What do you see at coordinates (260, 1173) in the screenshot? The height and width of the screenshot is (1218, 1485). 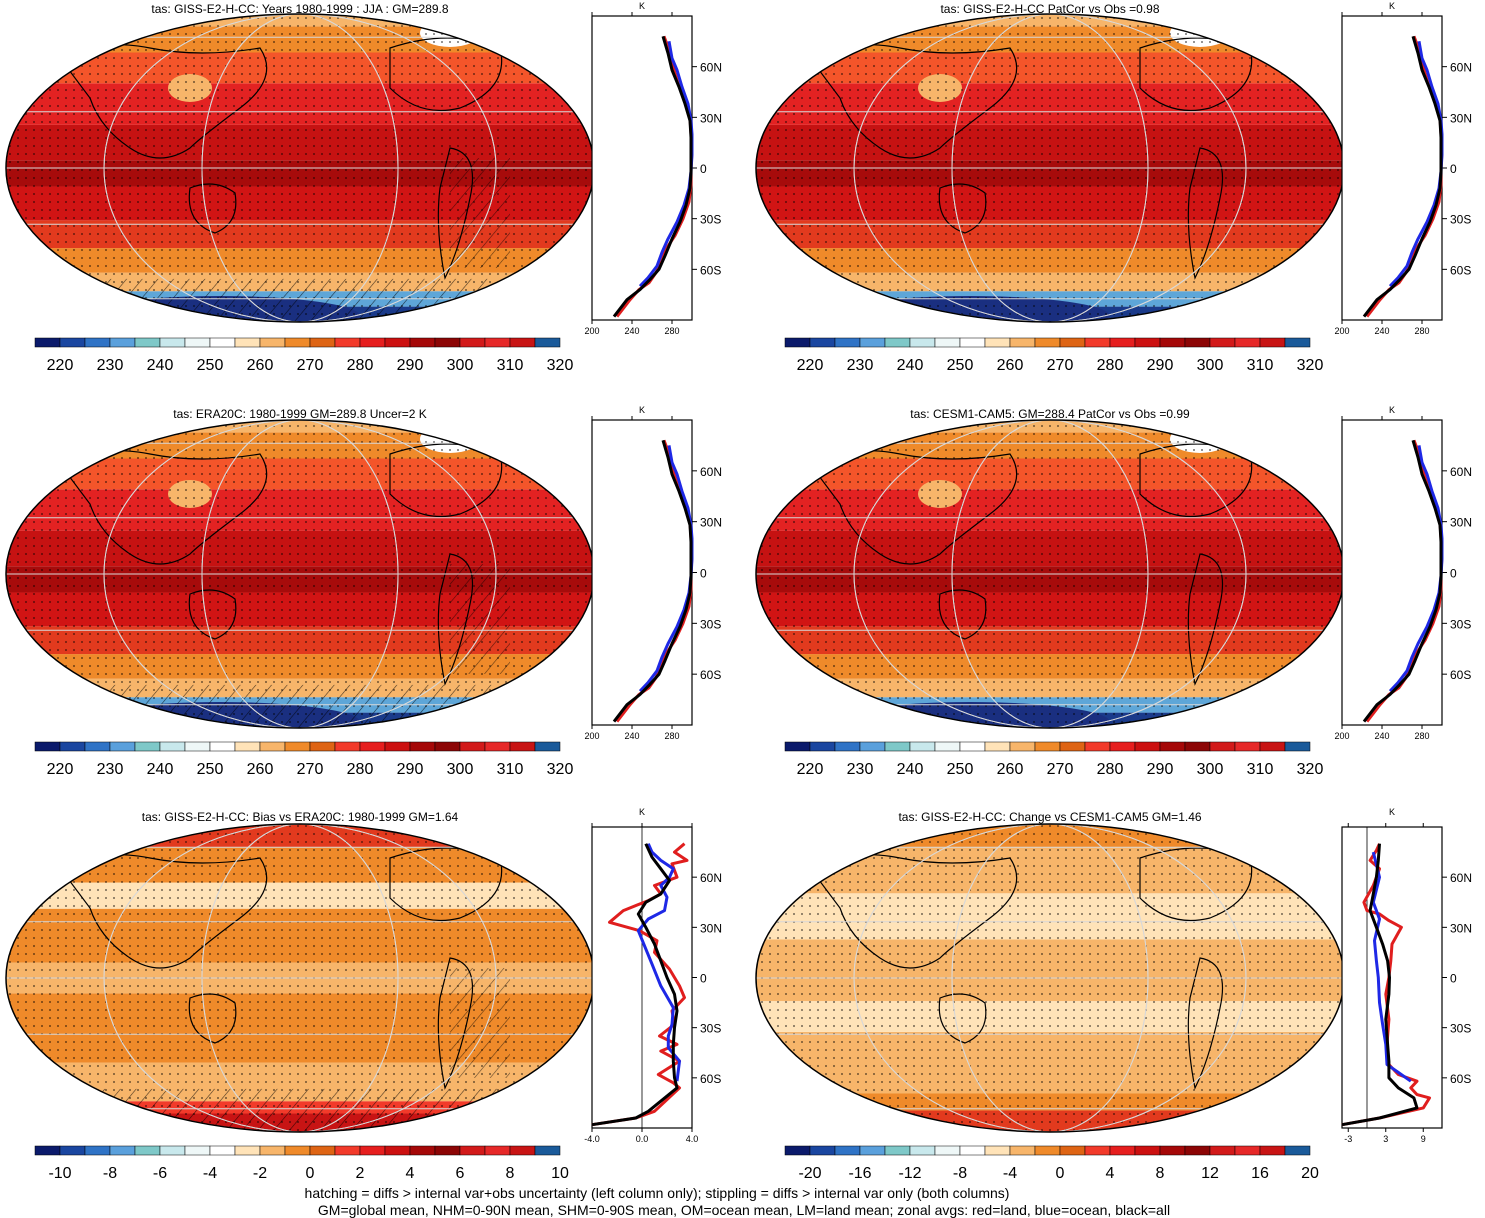 I see `colorbar-label: -2` at bounding box center [260, 1173].